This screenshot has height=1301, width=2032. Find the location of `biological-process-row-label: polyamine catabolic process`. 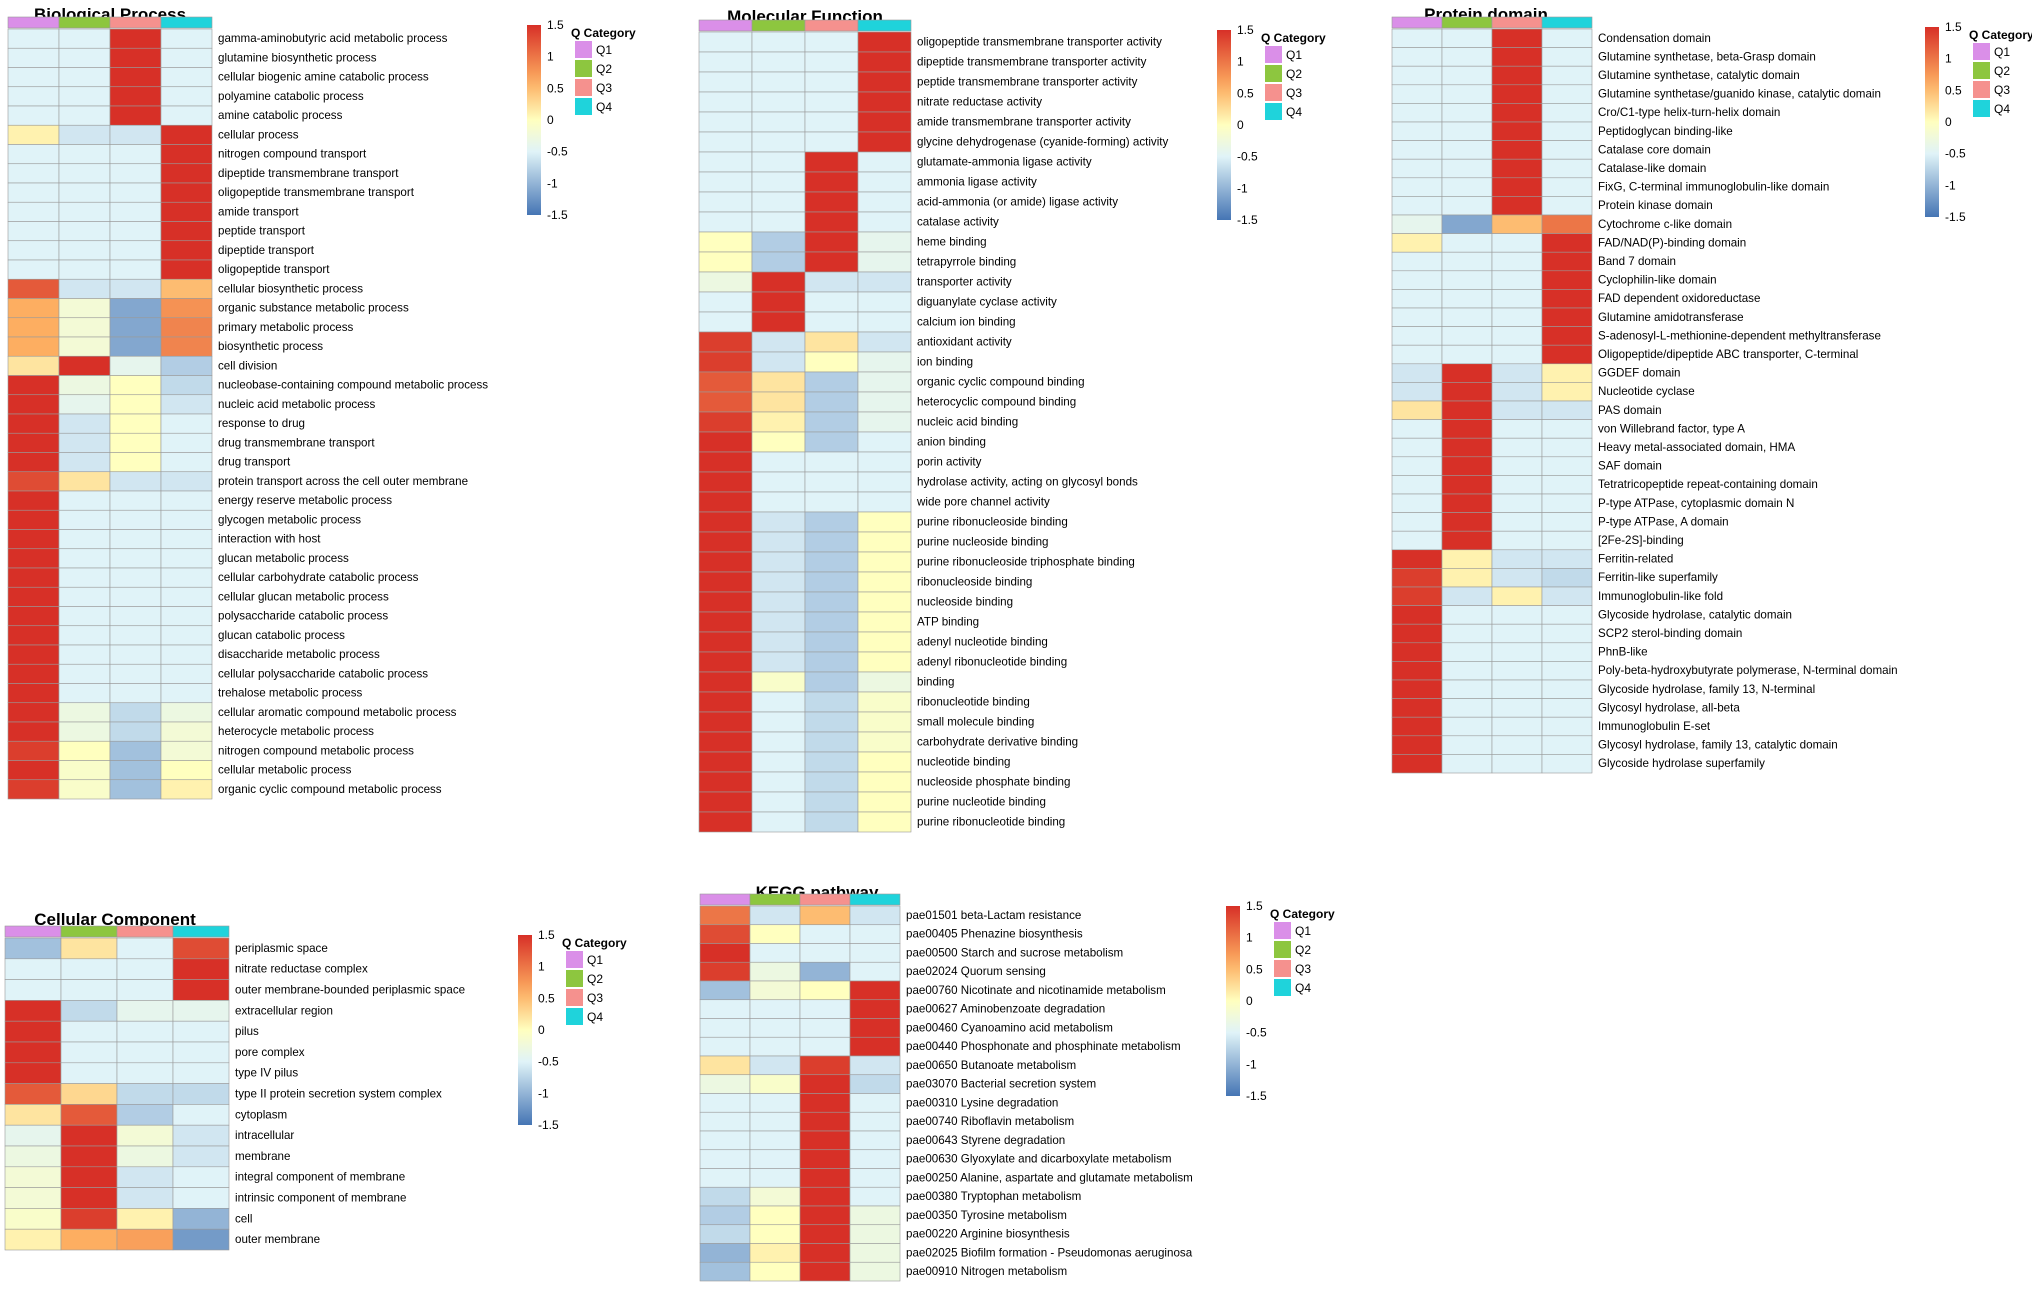

biological-process-row-label: polyamine catabolic process is located at coordinates (291, 96).